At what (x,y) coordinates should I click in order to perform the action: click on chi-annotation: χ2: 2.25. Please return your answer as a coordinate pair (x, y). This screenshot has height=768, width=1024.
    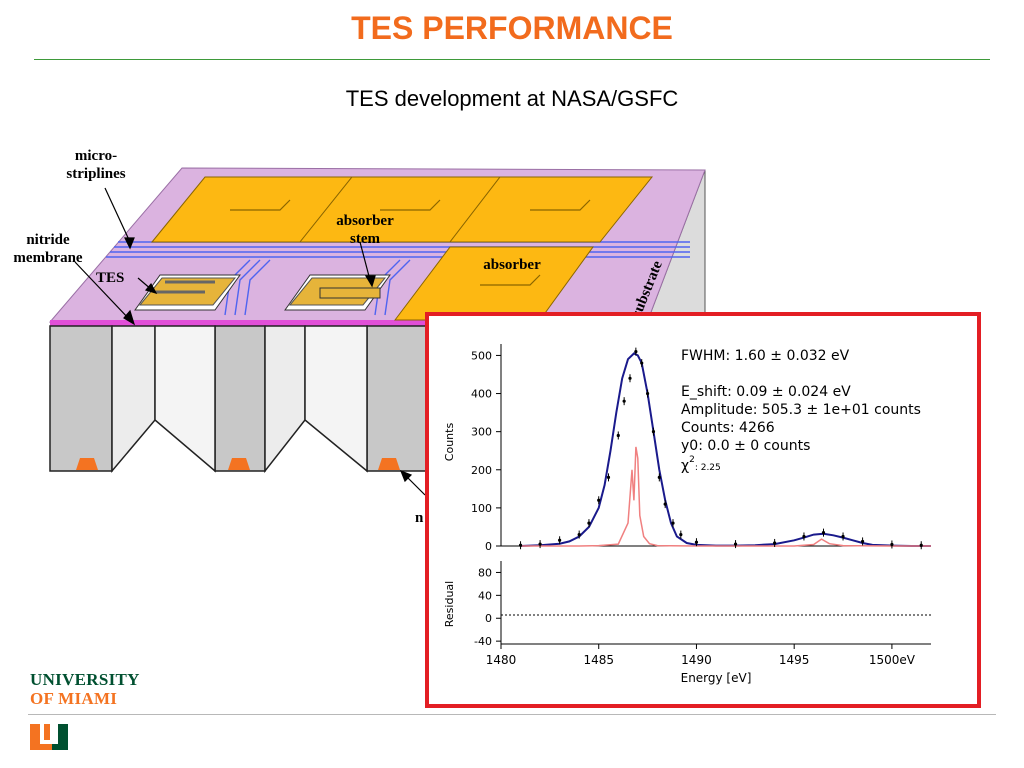
    Looking at the image, I should click on (701, 464).